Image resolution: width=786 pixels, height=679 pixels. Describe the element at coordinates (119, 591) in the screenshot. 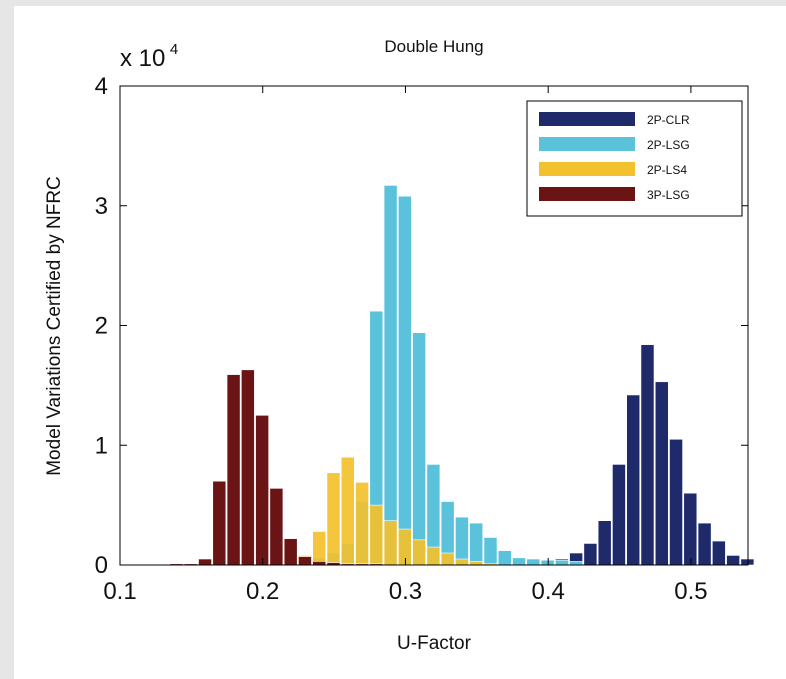

I see `x-tick-label: 0.1` at that location.